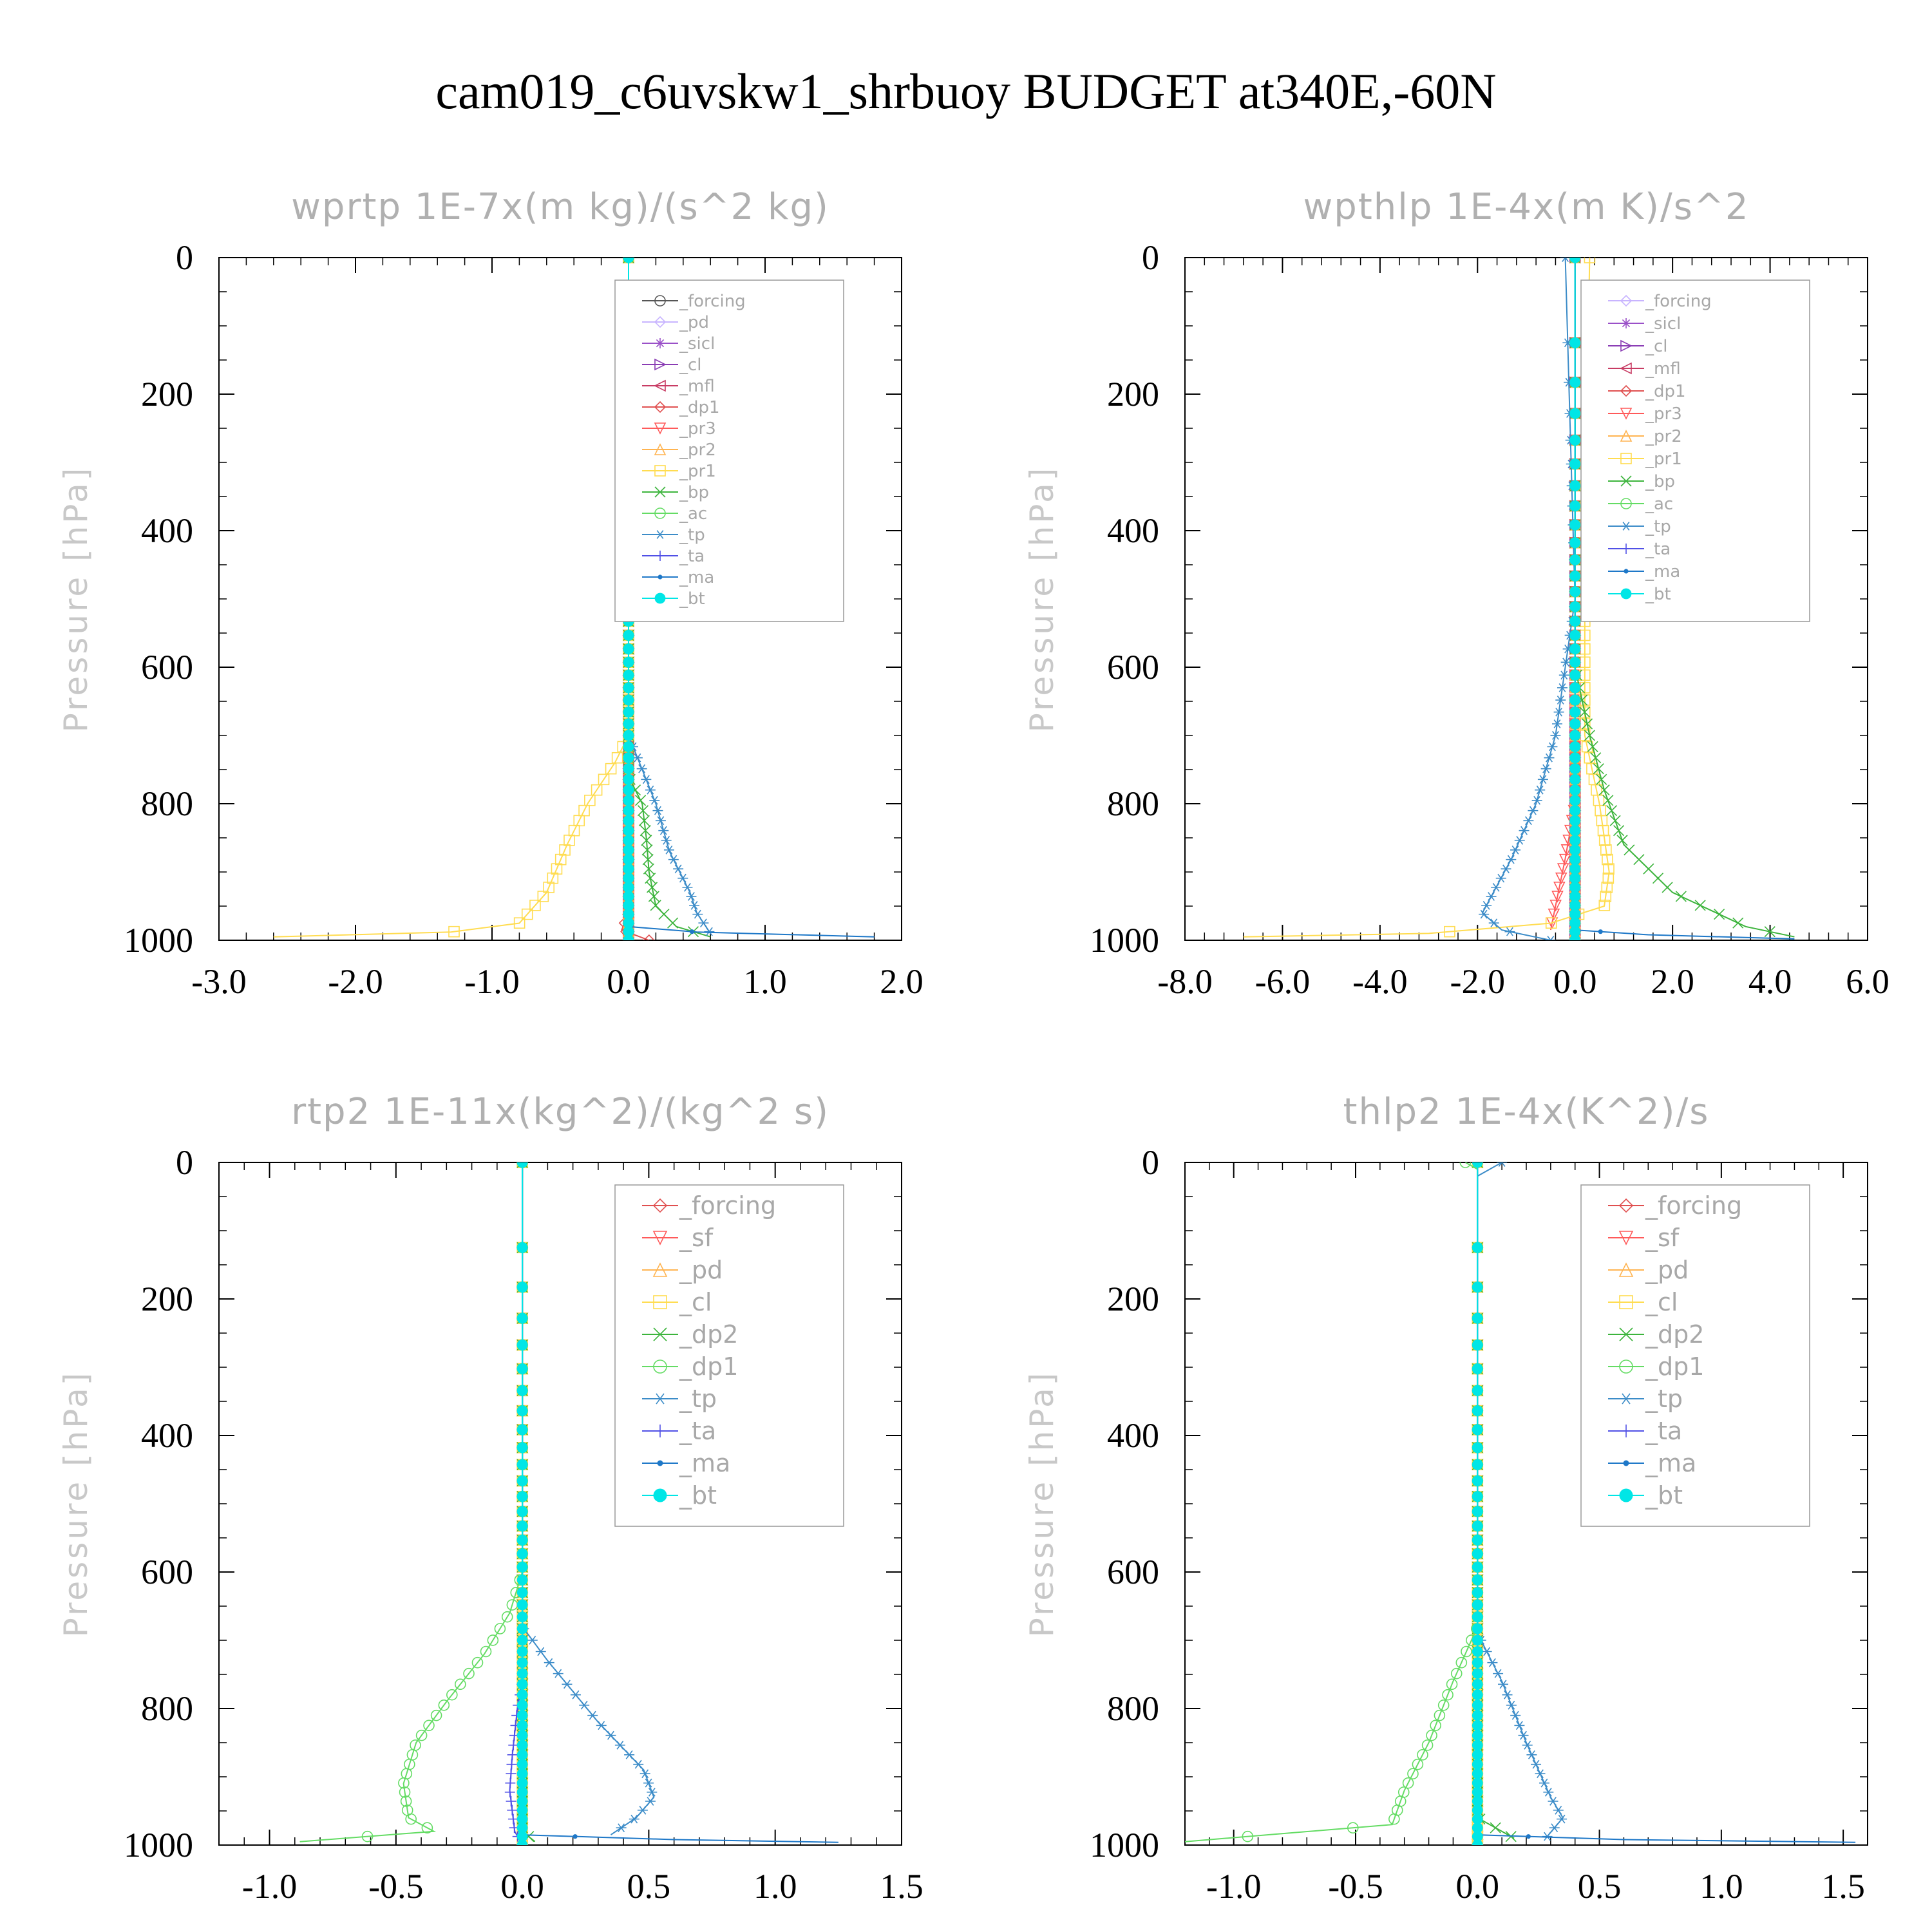 The height and width of the screenshot is (1932, 1932). I want to click on y-tick-label: 600, so click(167, 1572).